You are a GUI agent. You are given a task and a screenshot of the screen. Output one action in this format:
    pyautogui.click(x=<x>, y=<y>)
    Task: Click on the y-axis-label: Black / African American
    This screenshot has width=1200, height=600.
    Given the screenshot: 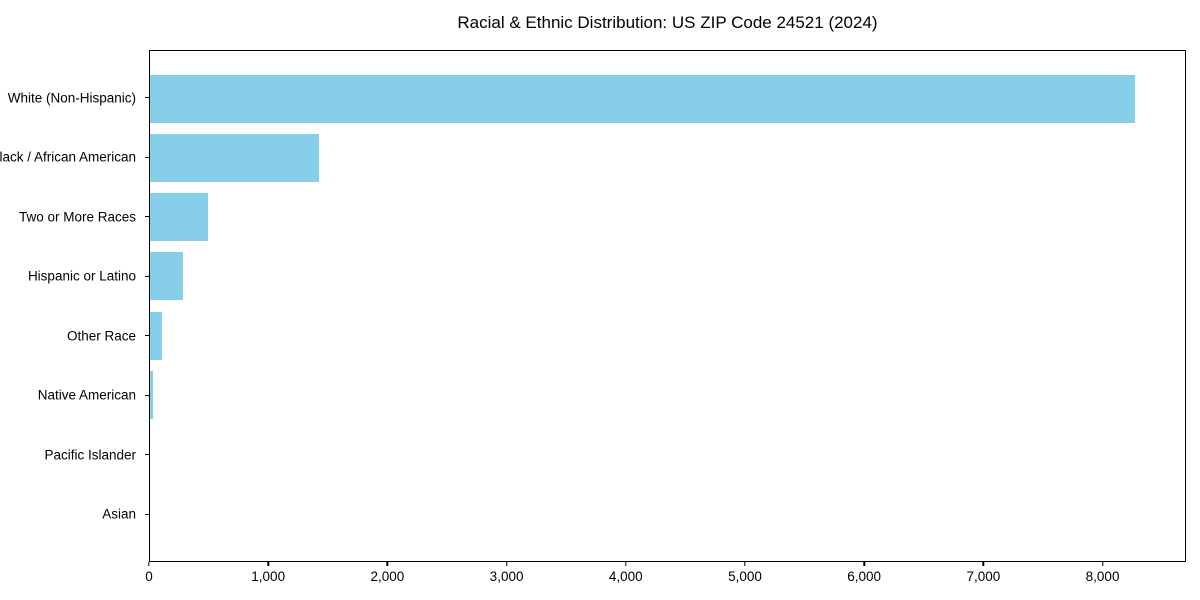 What is the action you would take?
    pyautogui.click(x=68, y=157)
    